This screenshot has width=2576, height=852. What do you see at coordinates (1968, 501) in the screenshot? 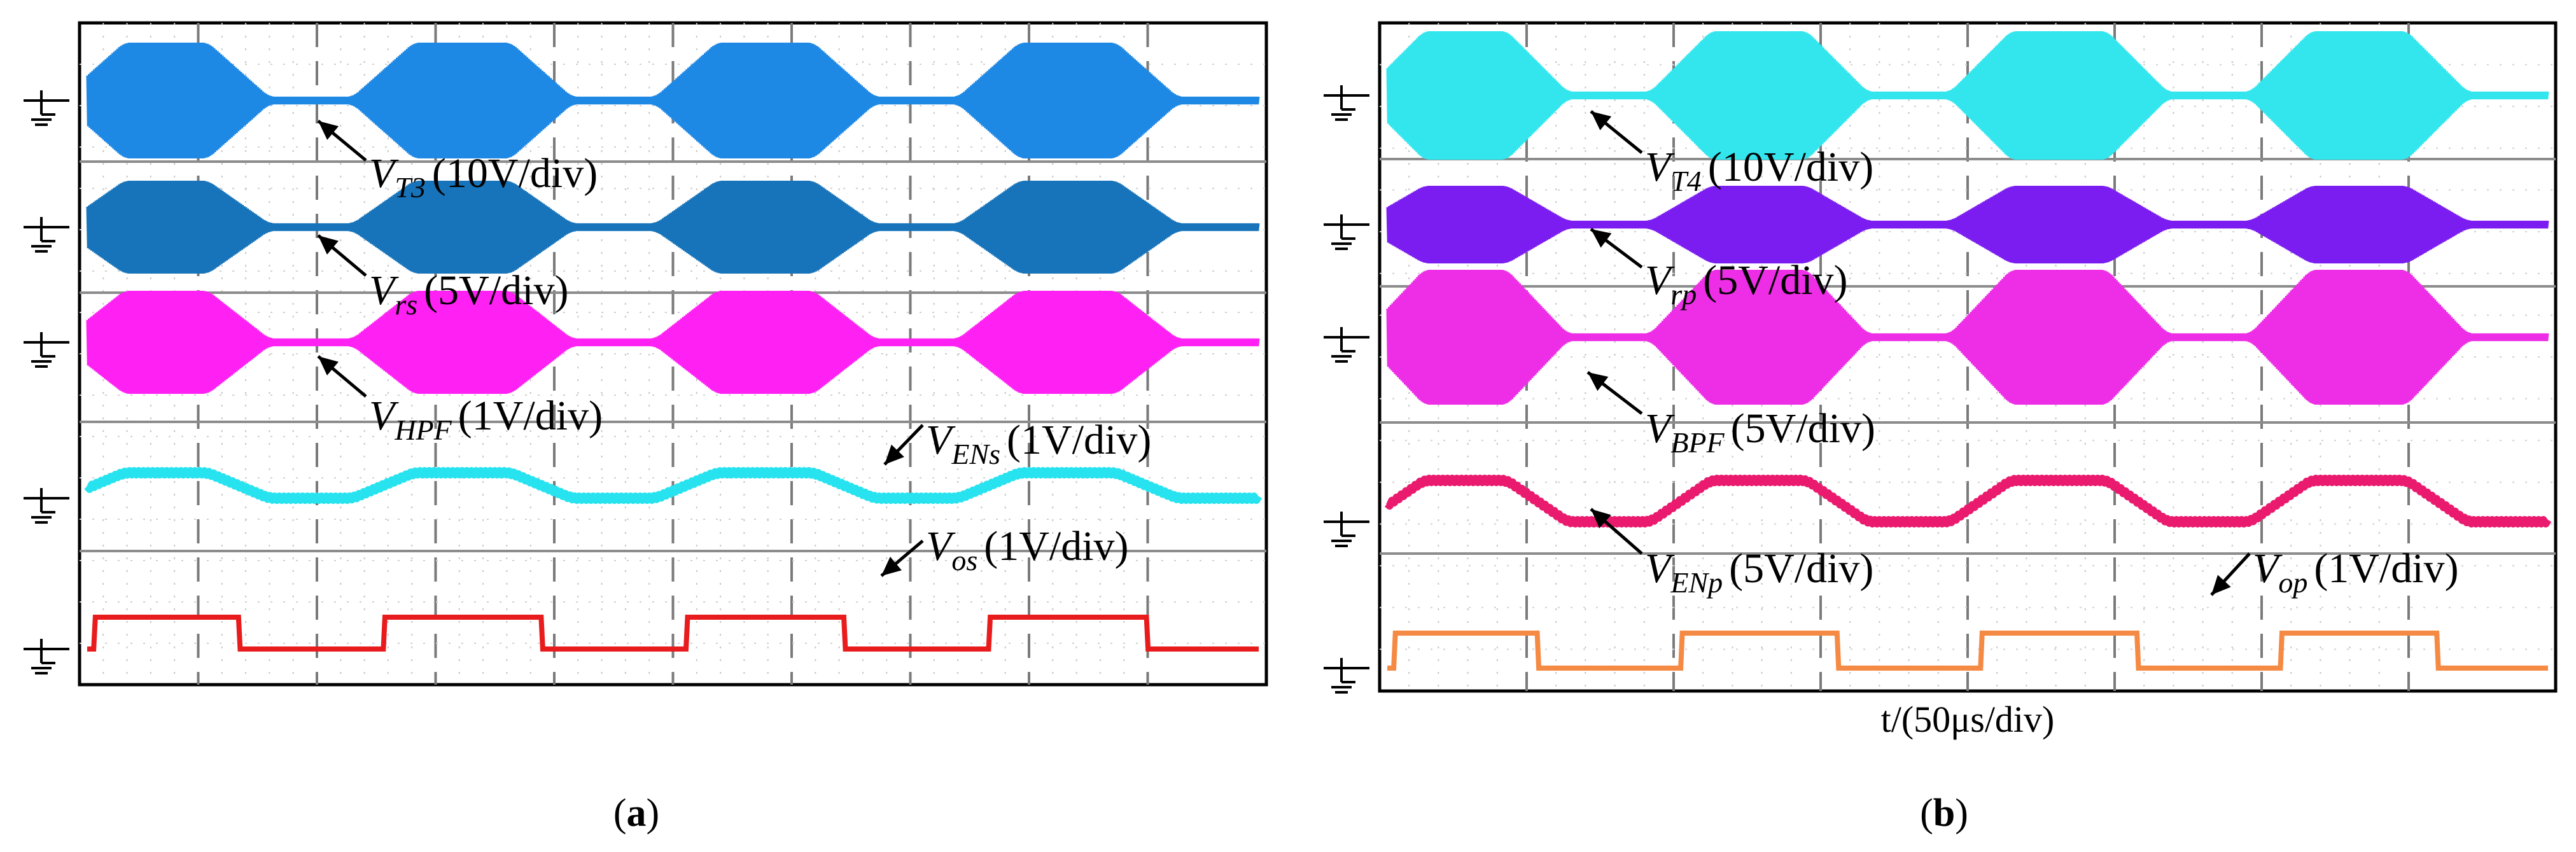
I see `trace-V_ENp` at bounding box center [1968, 501].